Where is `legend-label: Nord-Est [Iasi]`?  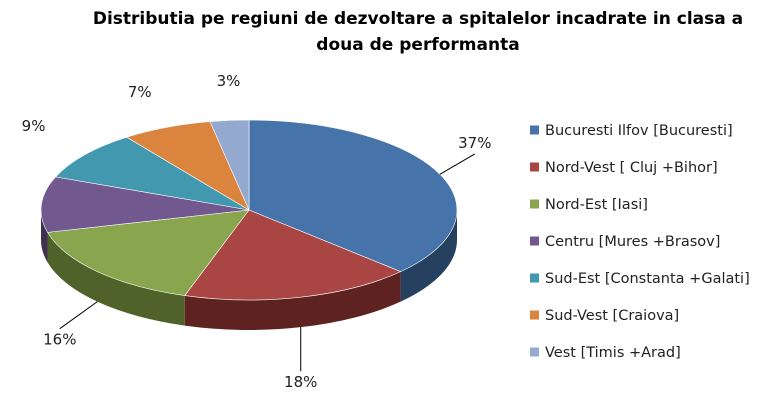
legend-label: Nord-Est [Iasi] is located at coordinates (596, 205).